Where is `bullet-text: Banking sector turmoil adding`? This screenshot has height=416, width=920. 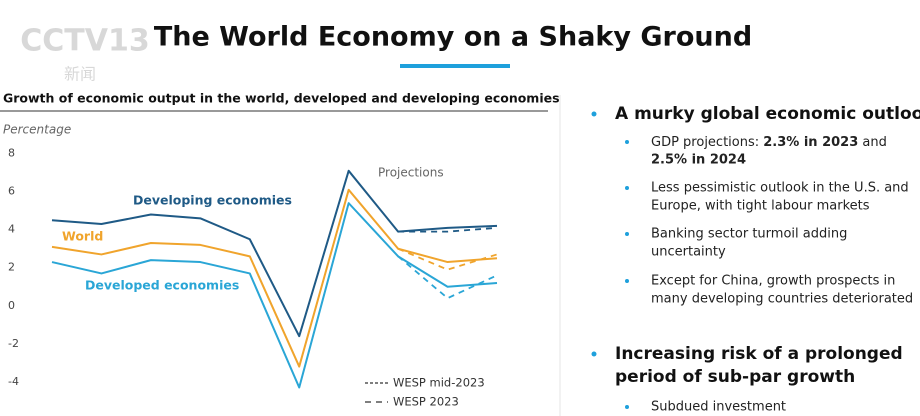 bullet-text: Banking sector turmoil adding is located at coordinates (749, 234).